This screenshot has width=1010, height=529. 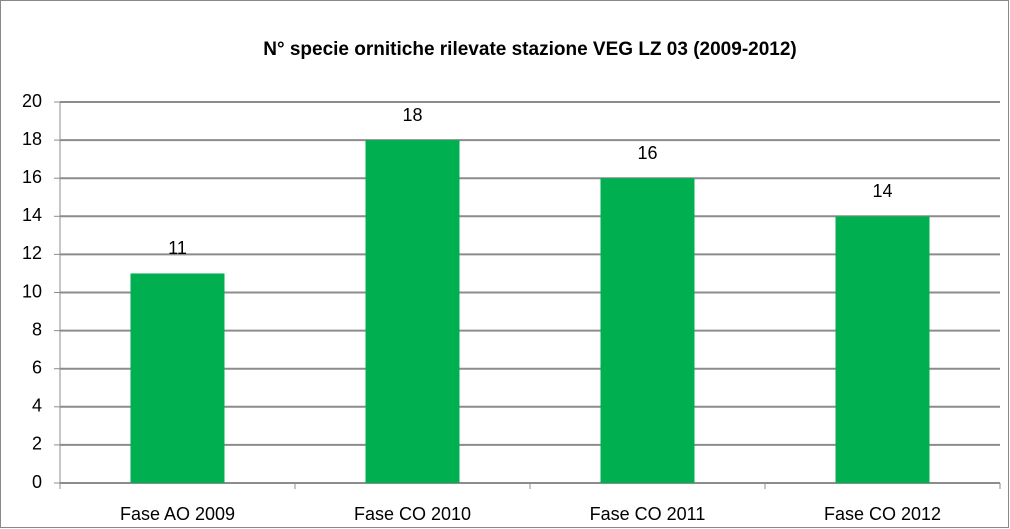 What do you see at coordinates (412, 115) in the screenshot?
I see `data-label: 18` at bounding box center [412, 115].